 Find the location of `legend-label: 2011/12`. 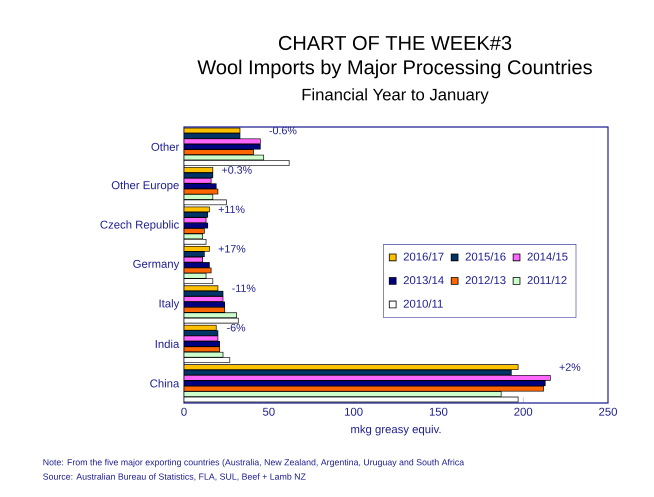

legend-label: 2011/12 is located at coordinates (547, 280).